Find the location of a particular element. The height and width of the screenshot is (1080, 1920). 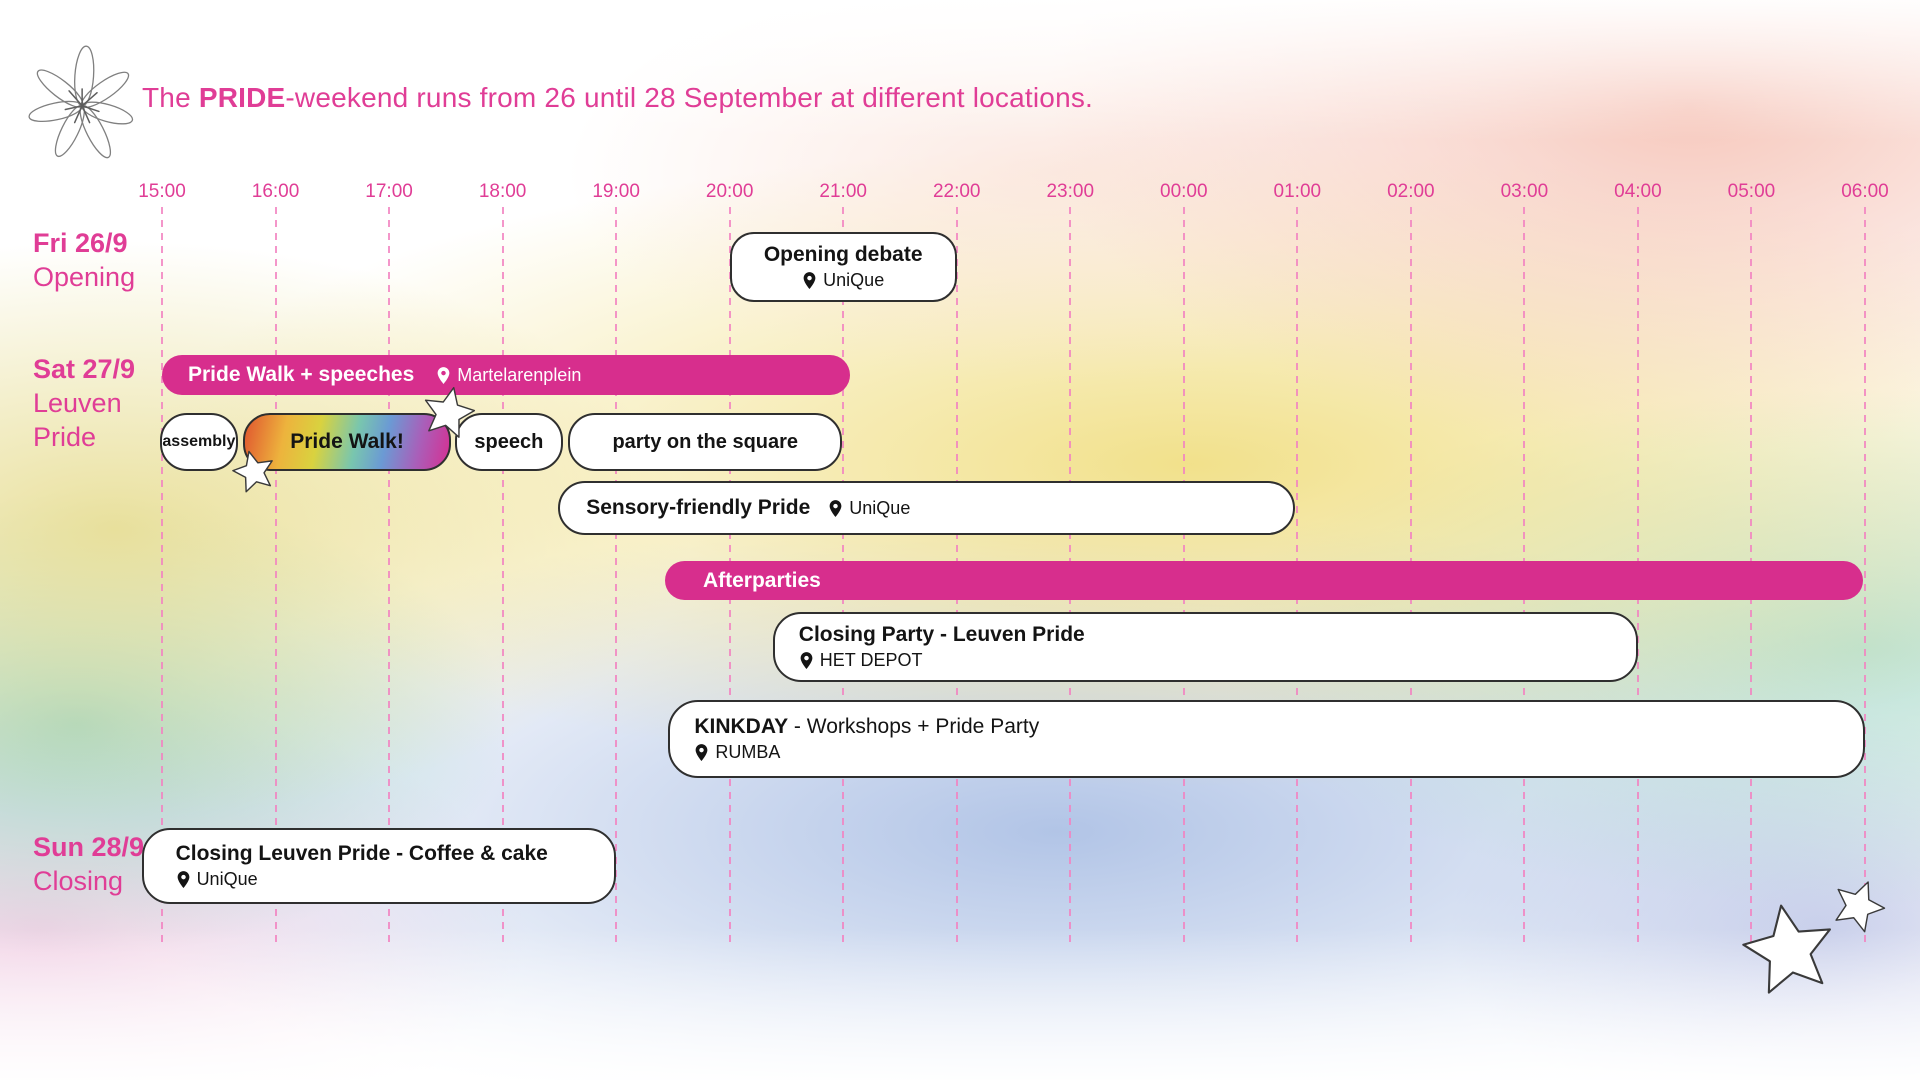

axis-tick-23:00: 23:00 is located at coordinates (1070, 191).